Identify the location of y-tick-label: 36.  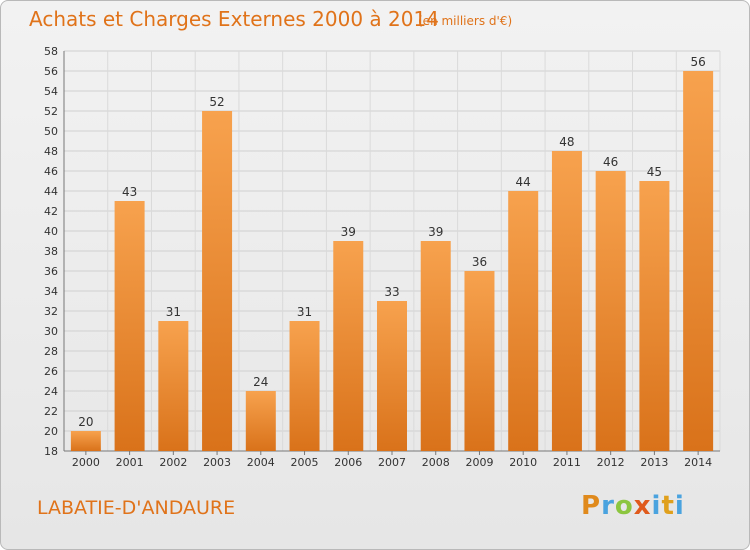
(51, 271).